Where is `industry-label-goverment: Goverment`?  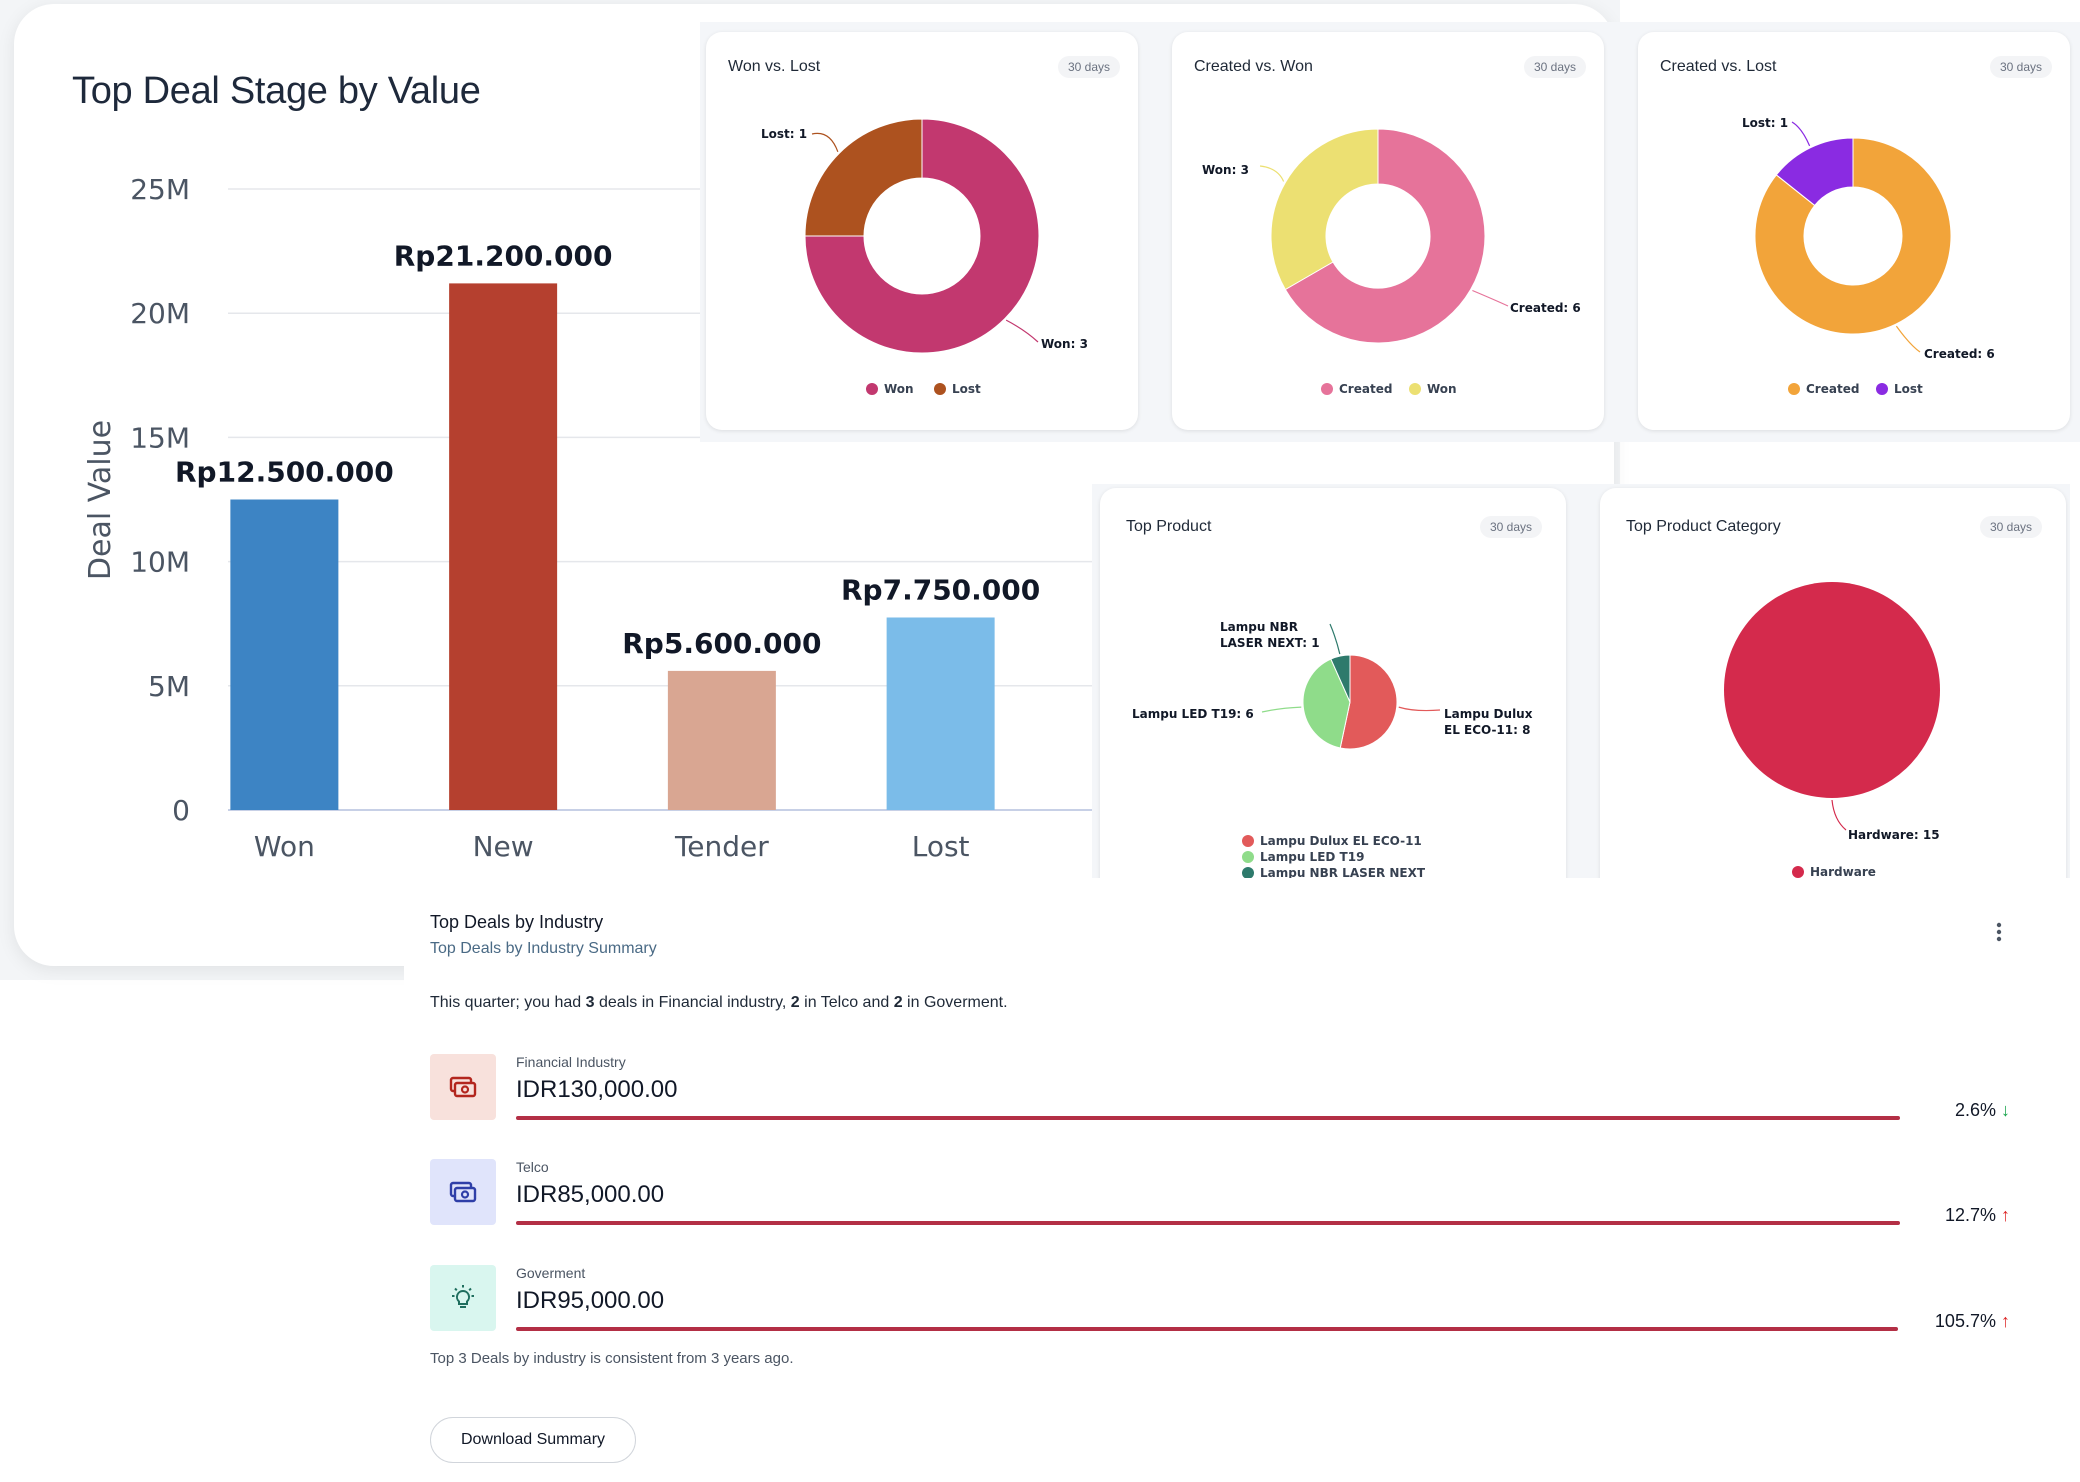 industry-label-goverment: Goverment is located at coordinates (550, 1273).